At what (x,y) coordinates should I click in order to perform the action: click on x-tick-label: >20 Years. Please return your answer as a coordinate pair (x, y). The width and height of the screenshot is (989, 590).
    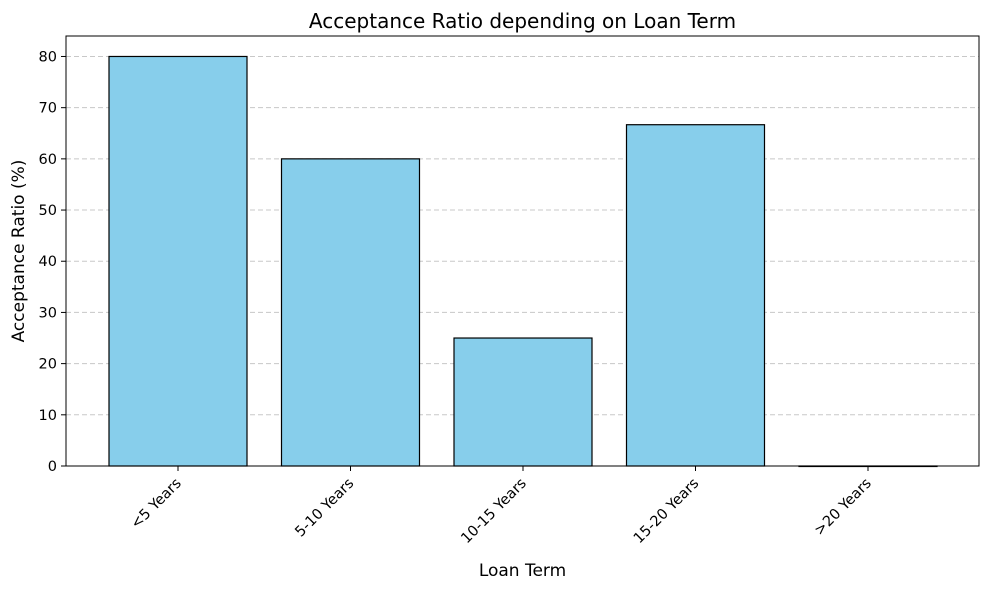
    Looking at the image, I should click on (843, 507).